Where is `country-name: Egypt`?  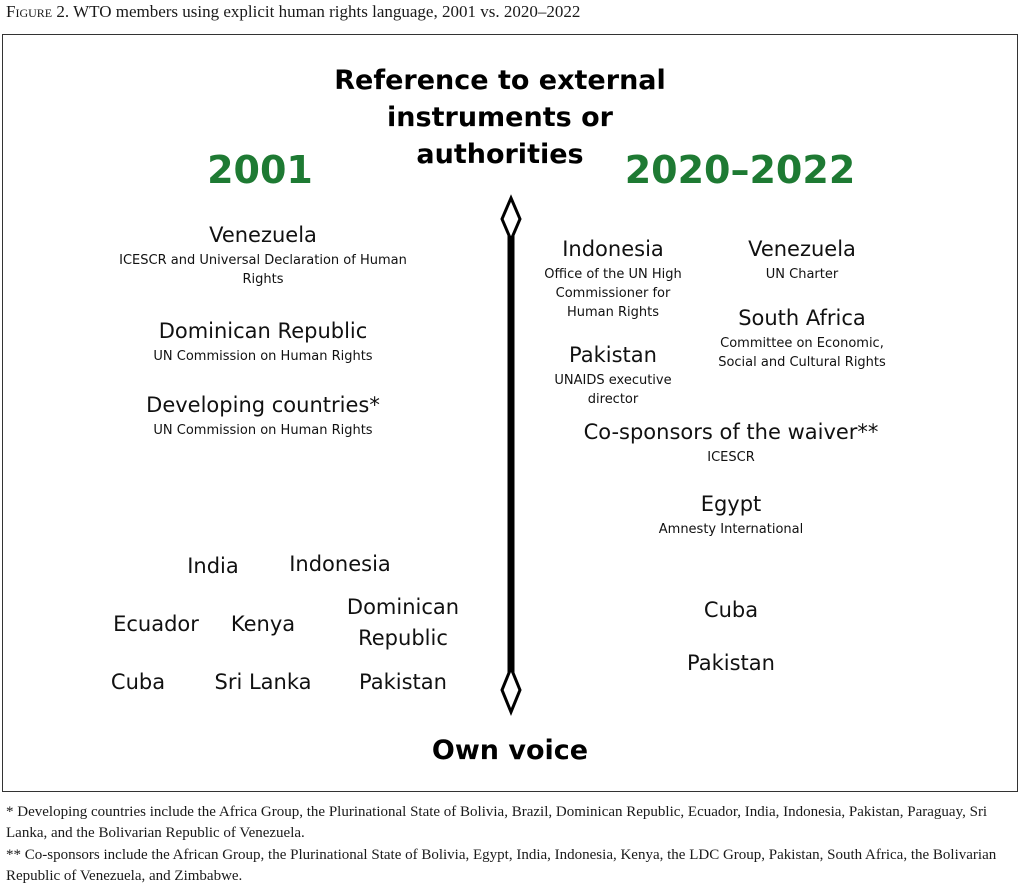 country-name: Egypt is located at coordinates (731, 504).